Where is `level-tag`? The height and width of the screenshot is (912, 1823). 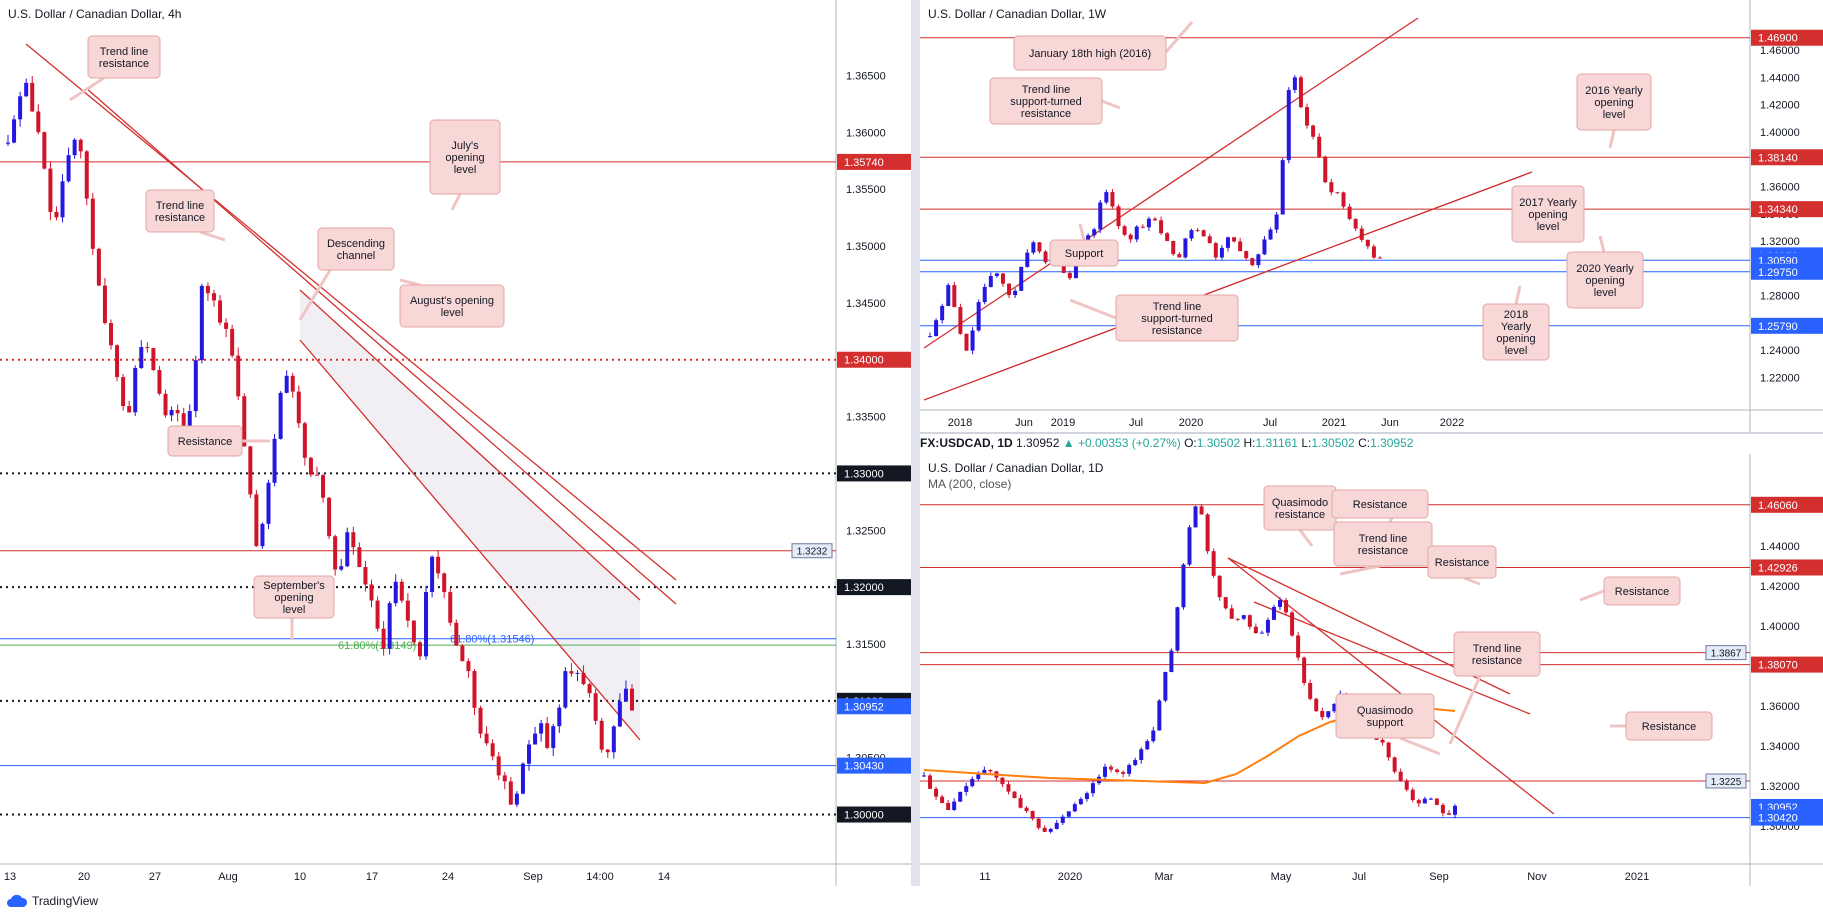
level-tag is located at coordinates (812, 551).